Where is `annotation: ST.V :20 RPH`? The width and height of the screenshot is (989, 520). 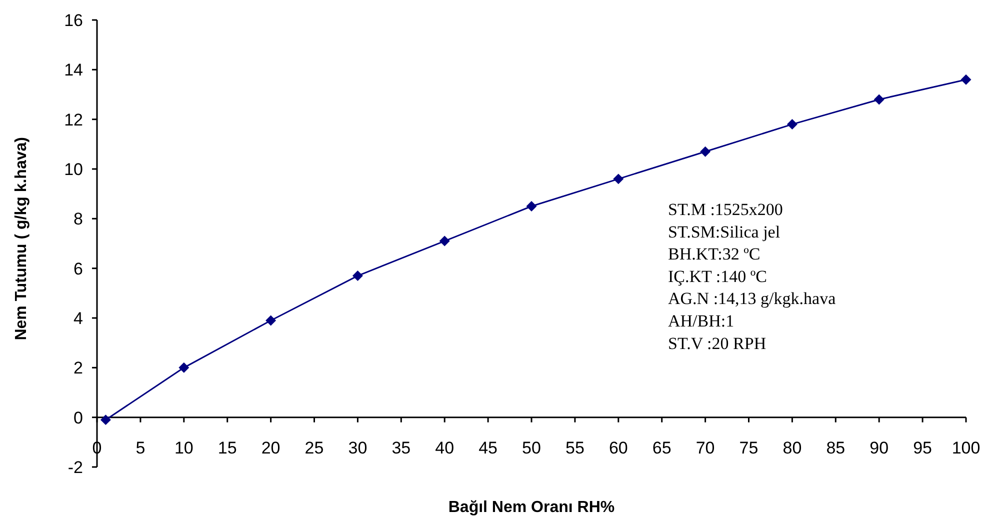
annotation: ST.V :20 RPH is located at coordinates (717, 343).